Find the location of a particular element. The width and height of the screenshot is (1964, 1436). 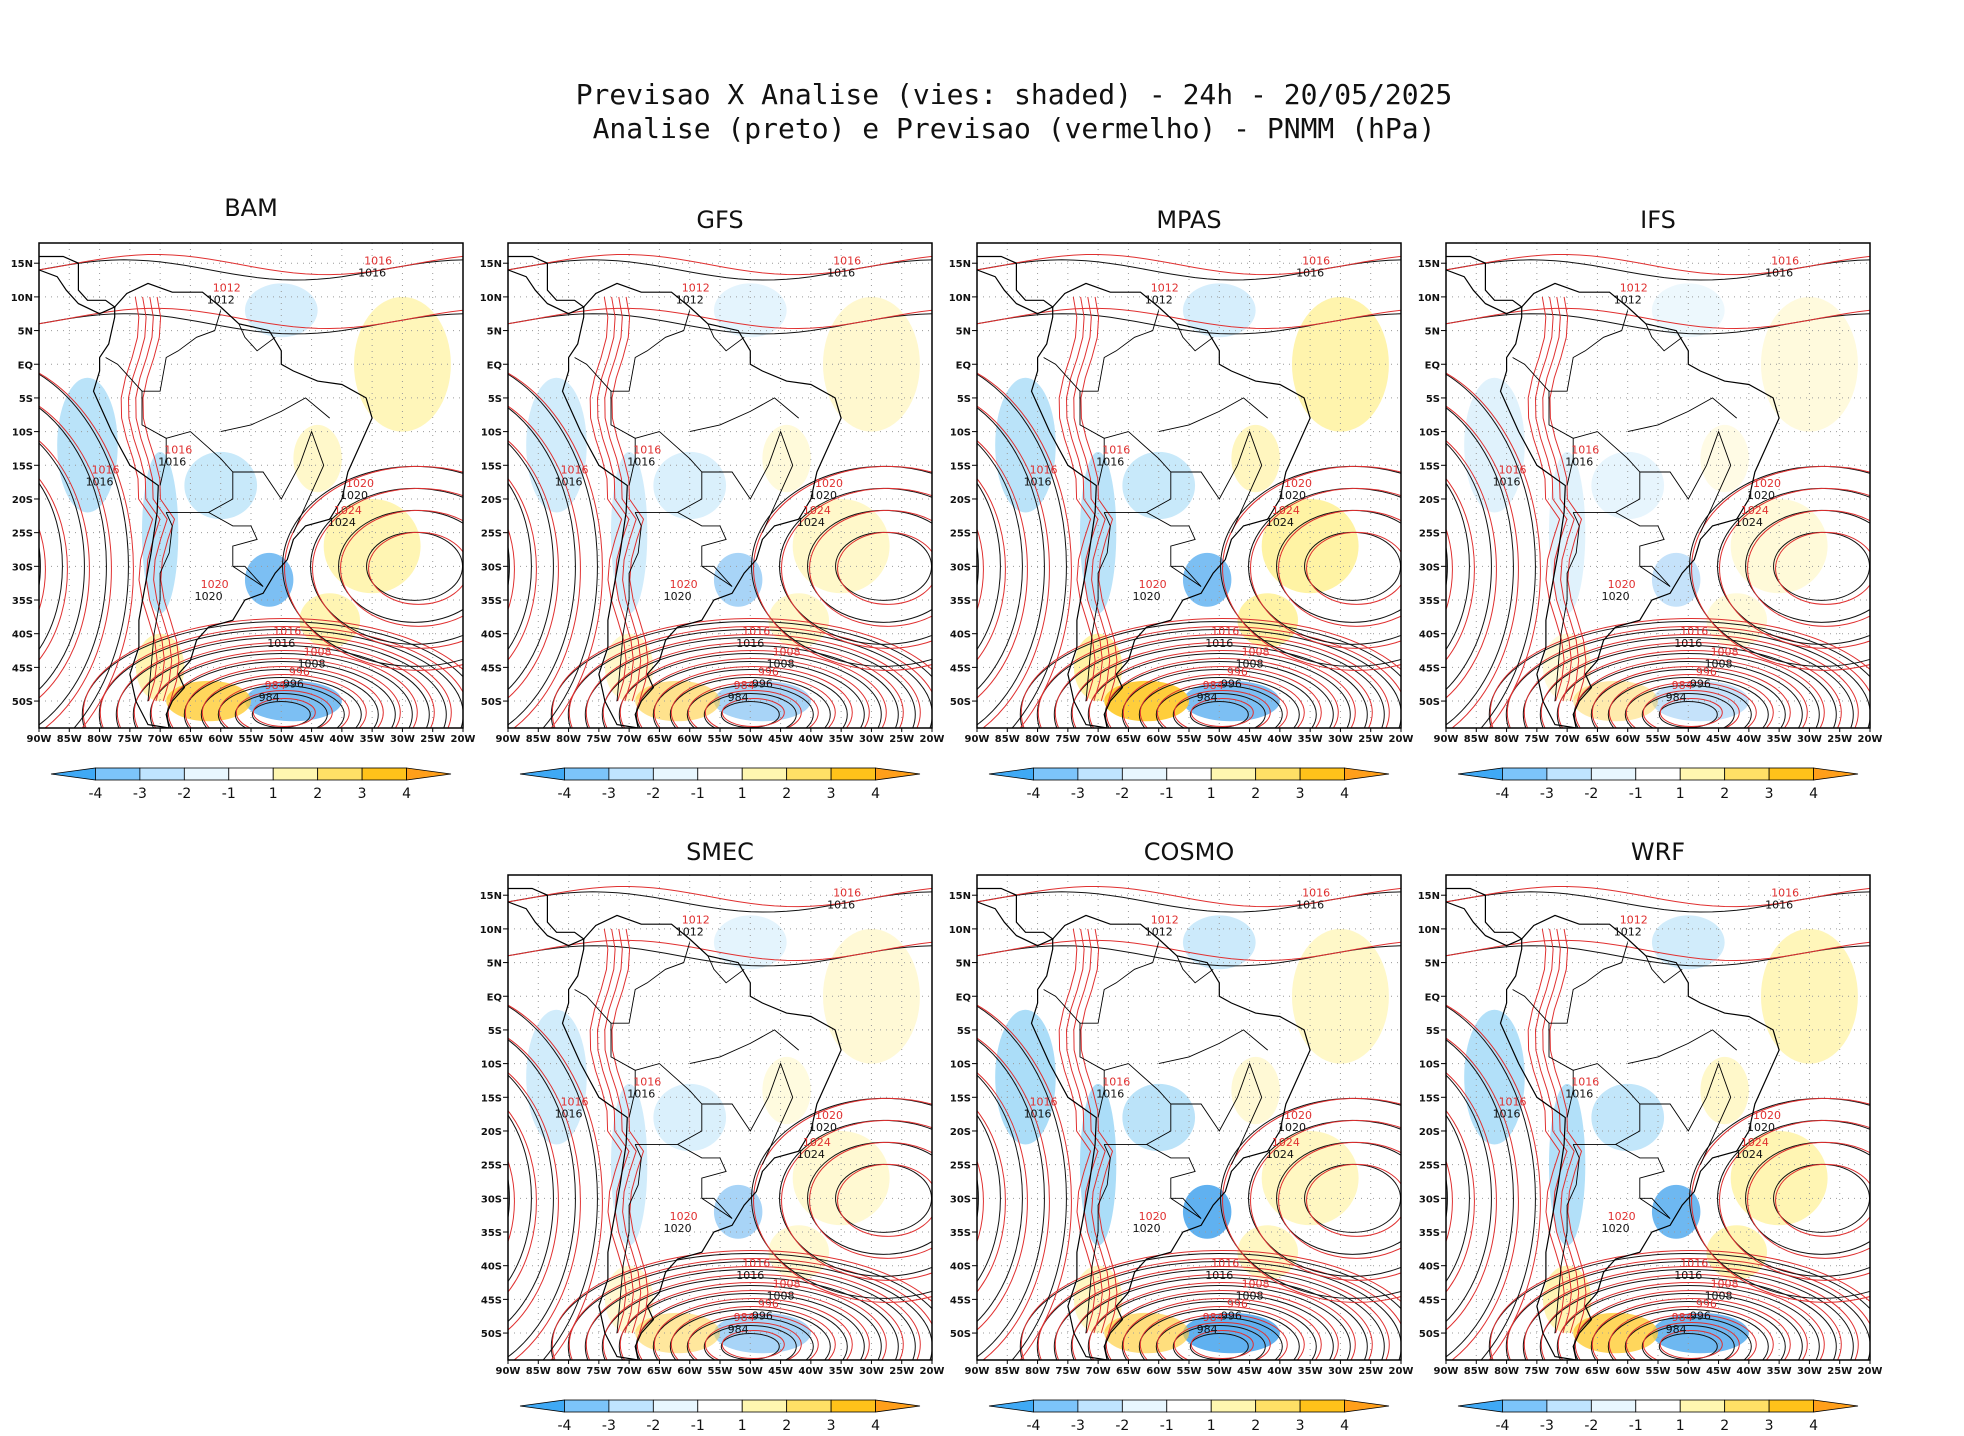

colorbar-label: 1 is located at coordinates (742, 1426).